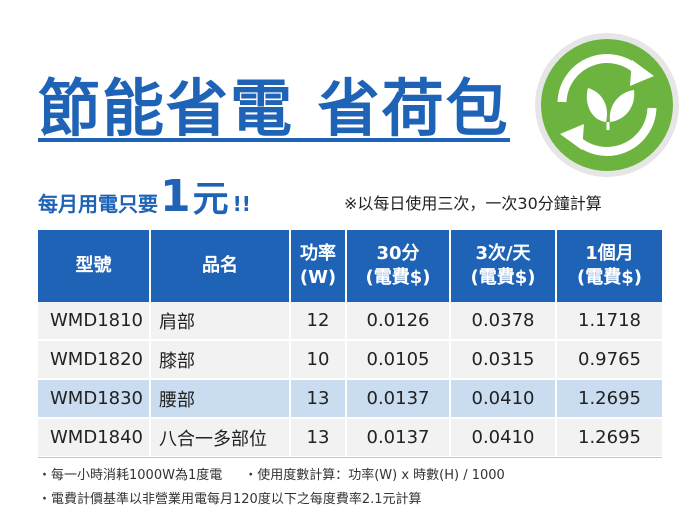 The width and height of the screenshot is (700, 524). Describe the element at coordinates (374, 475) in the screenshot. I see `footnote-formula: ・使用度數計算：功率(W) x 時數(H) / 1000` at that location.